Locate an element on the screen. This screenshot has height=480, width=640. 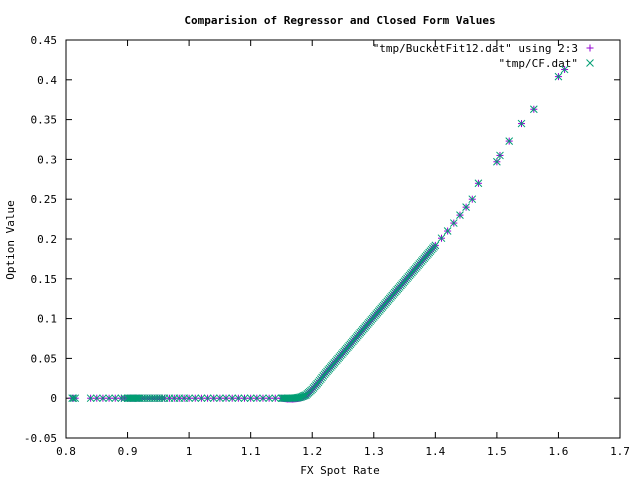
x-tick-label: 1.5 is located at coordinates (497, 451).